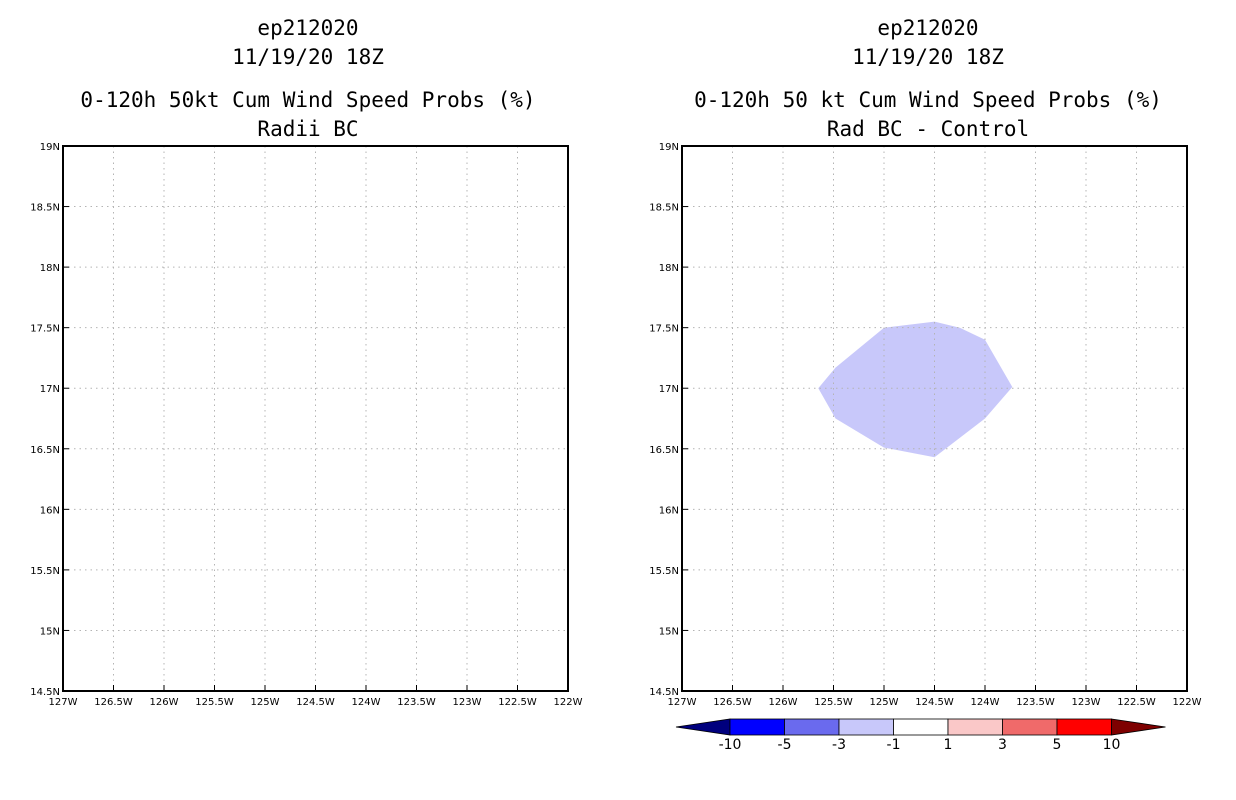  I want to click on colorbar-label: -10, so click(730, 745).